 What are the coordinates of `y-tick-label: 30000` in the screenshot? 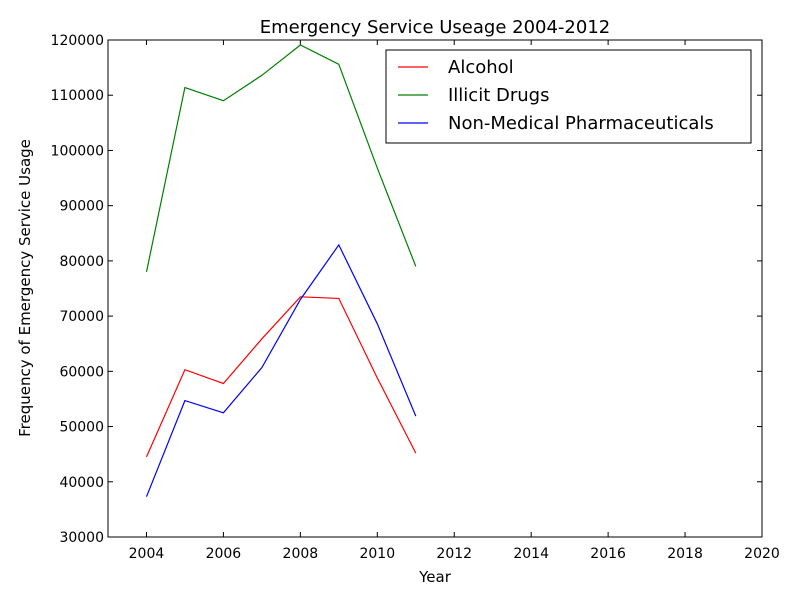 It's located at (81, 538).